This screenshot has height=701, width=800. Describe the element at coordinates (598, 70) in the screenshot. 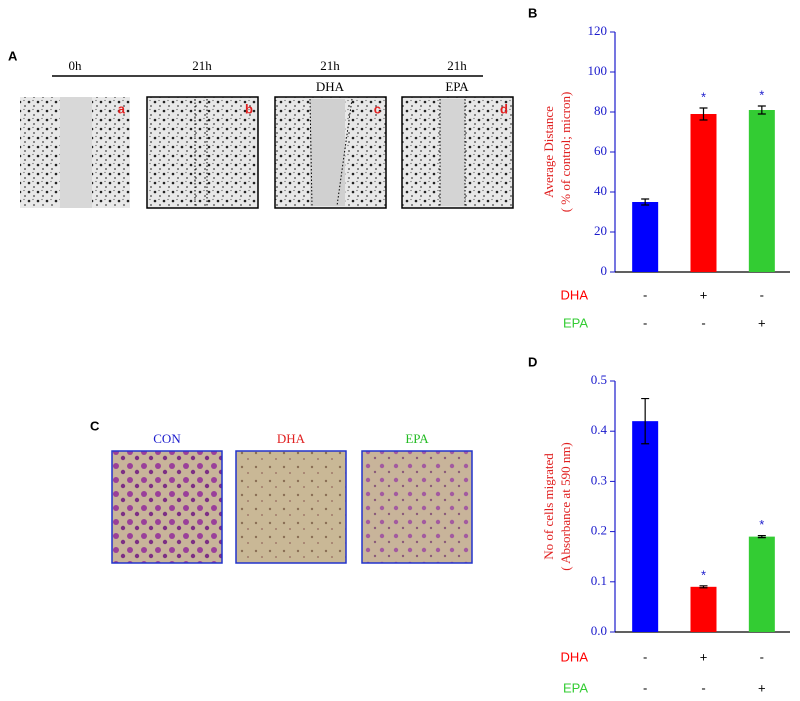

I see `y-tick-label: 100` at that location.